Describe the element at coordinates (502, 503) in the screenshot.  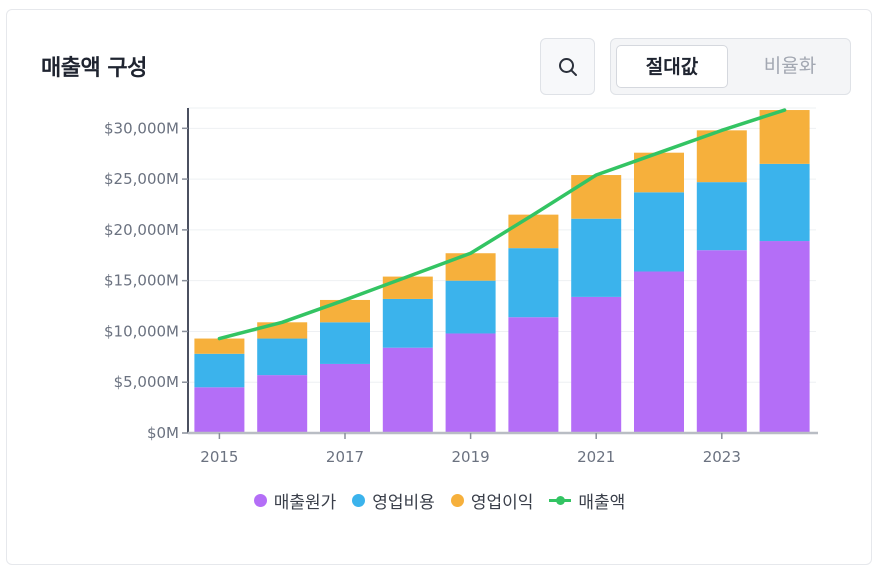
I see `legend-label: 영업이익` at that location.